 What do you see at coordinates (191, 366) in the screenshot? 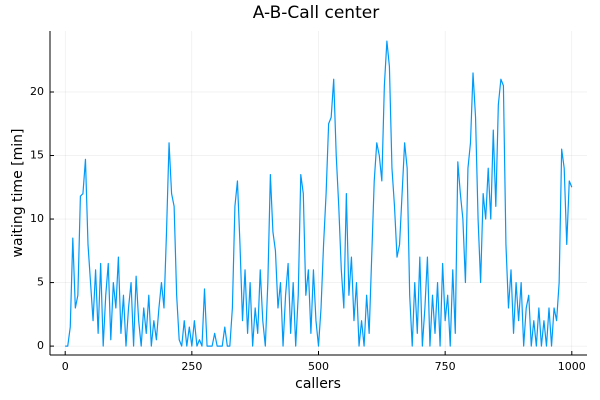
I see `x-tick-label: 250` at bounding box center [191, 366].